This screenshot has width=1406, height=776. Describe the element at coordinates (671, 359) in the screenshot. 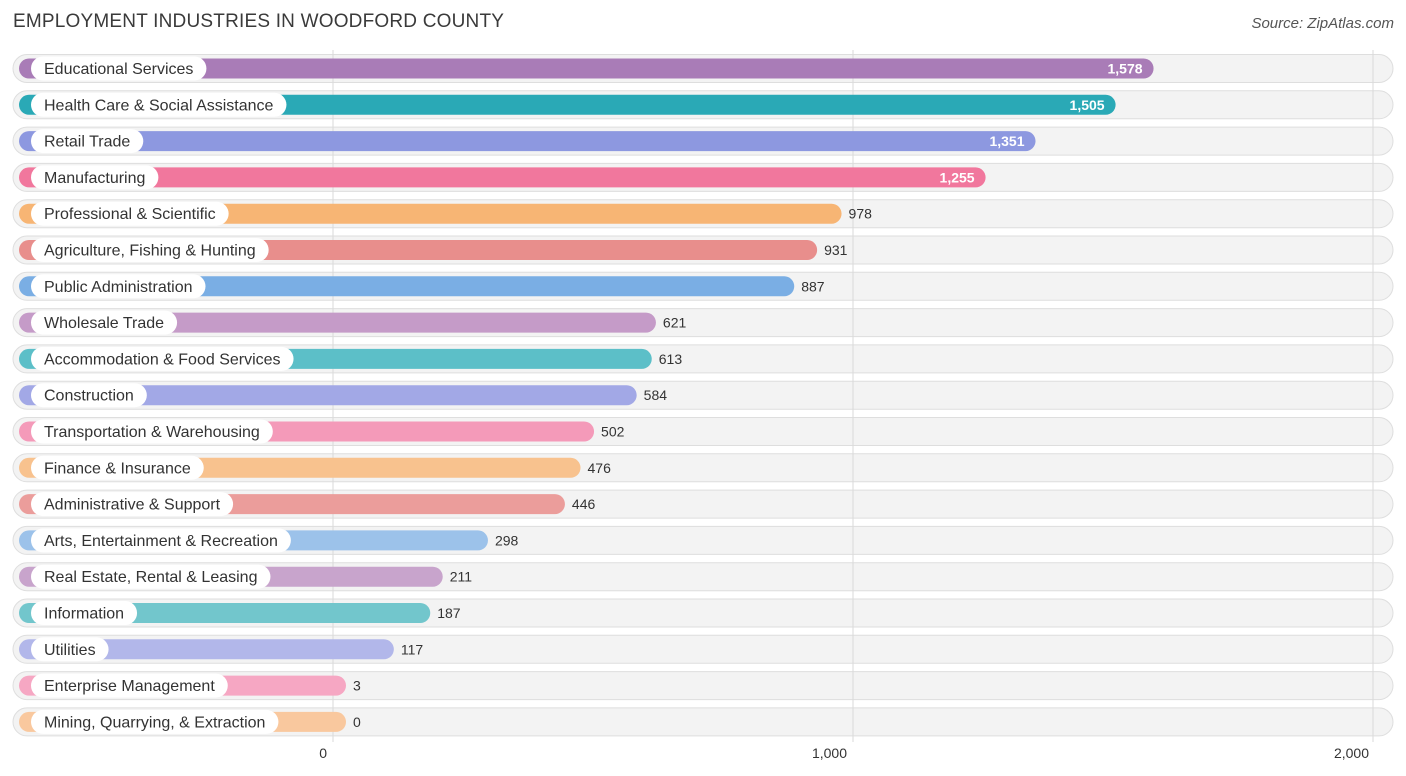

I see `value-label: 613` at that location.